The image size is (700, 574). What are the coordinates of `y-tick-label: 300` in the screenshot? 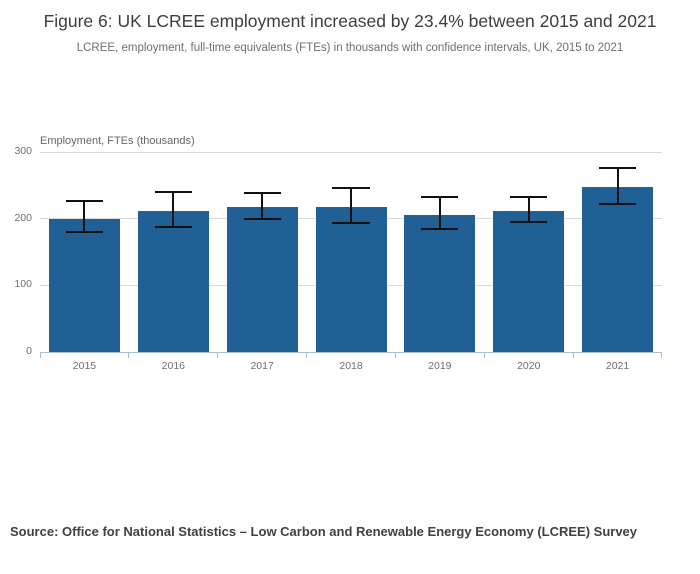 It's located at (23, 151).